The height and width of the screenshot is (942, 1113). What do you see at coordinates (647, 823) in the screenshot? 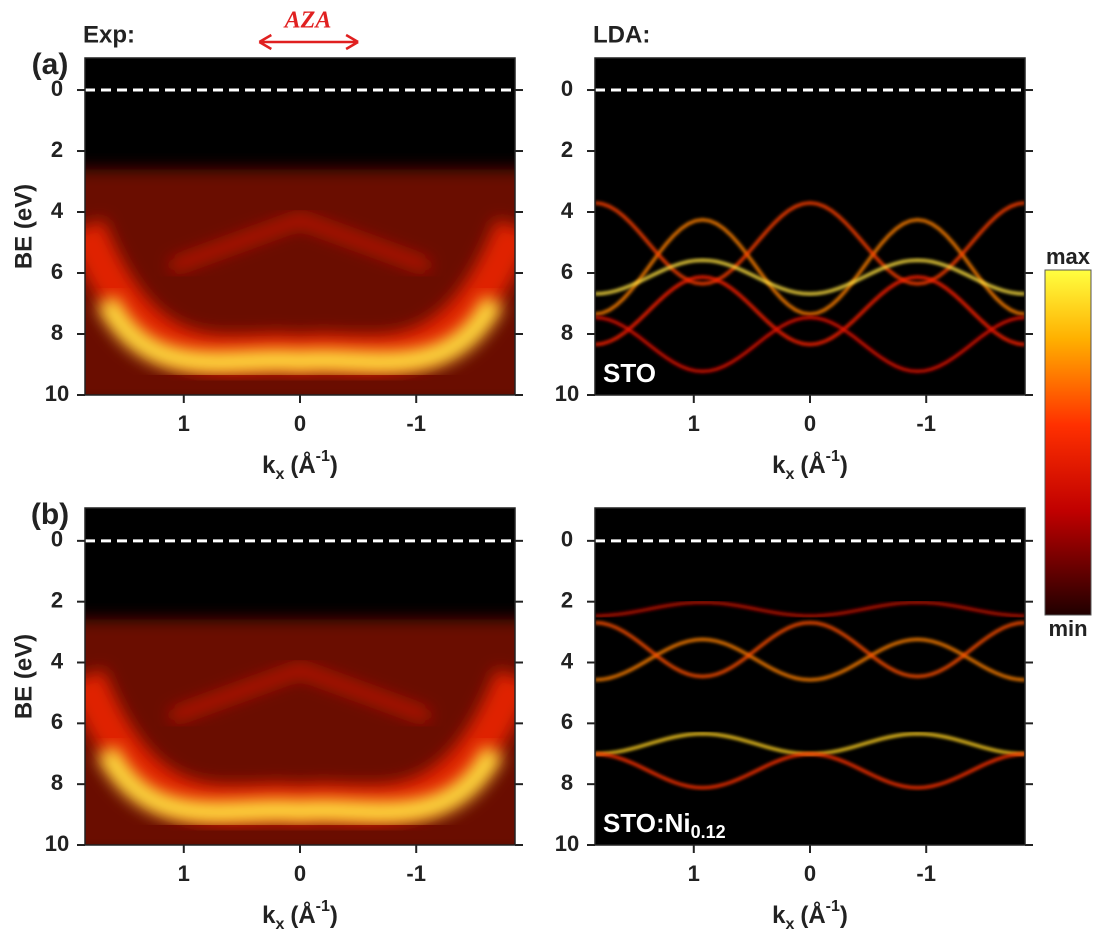
I see `panel-annotation-text: STO:Ni` at bounding box center [647, 823].